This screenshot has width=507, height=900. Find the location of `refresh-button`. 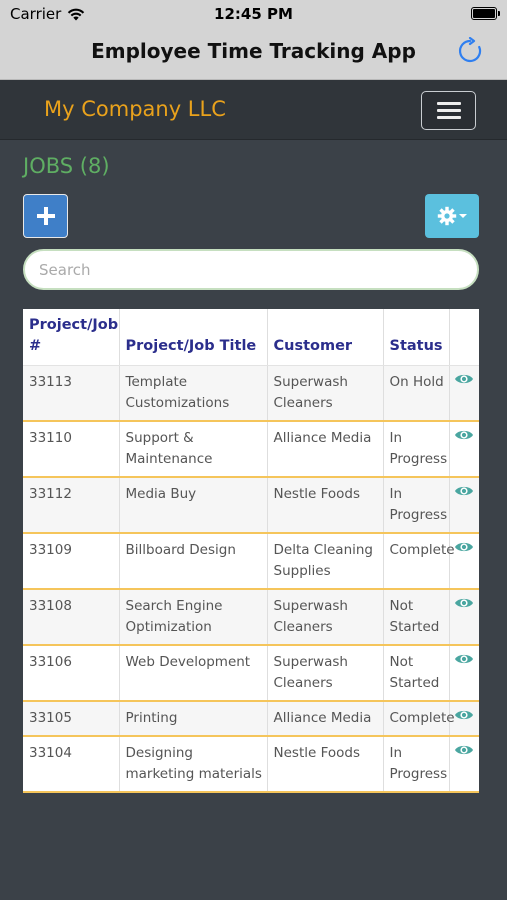

refresh-button is located at coordinates (470, 51).